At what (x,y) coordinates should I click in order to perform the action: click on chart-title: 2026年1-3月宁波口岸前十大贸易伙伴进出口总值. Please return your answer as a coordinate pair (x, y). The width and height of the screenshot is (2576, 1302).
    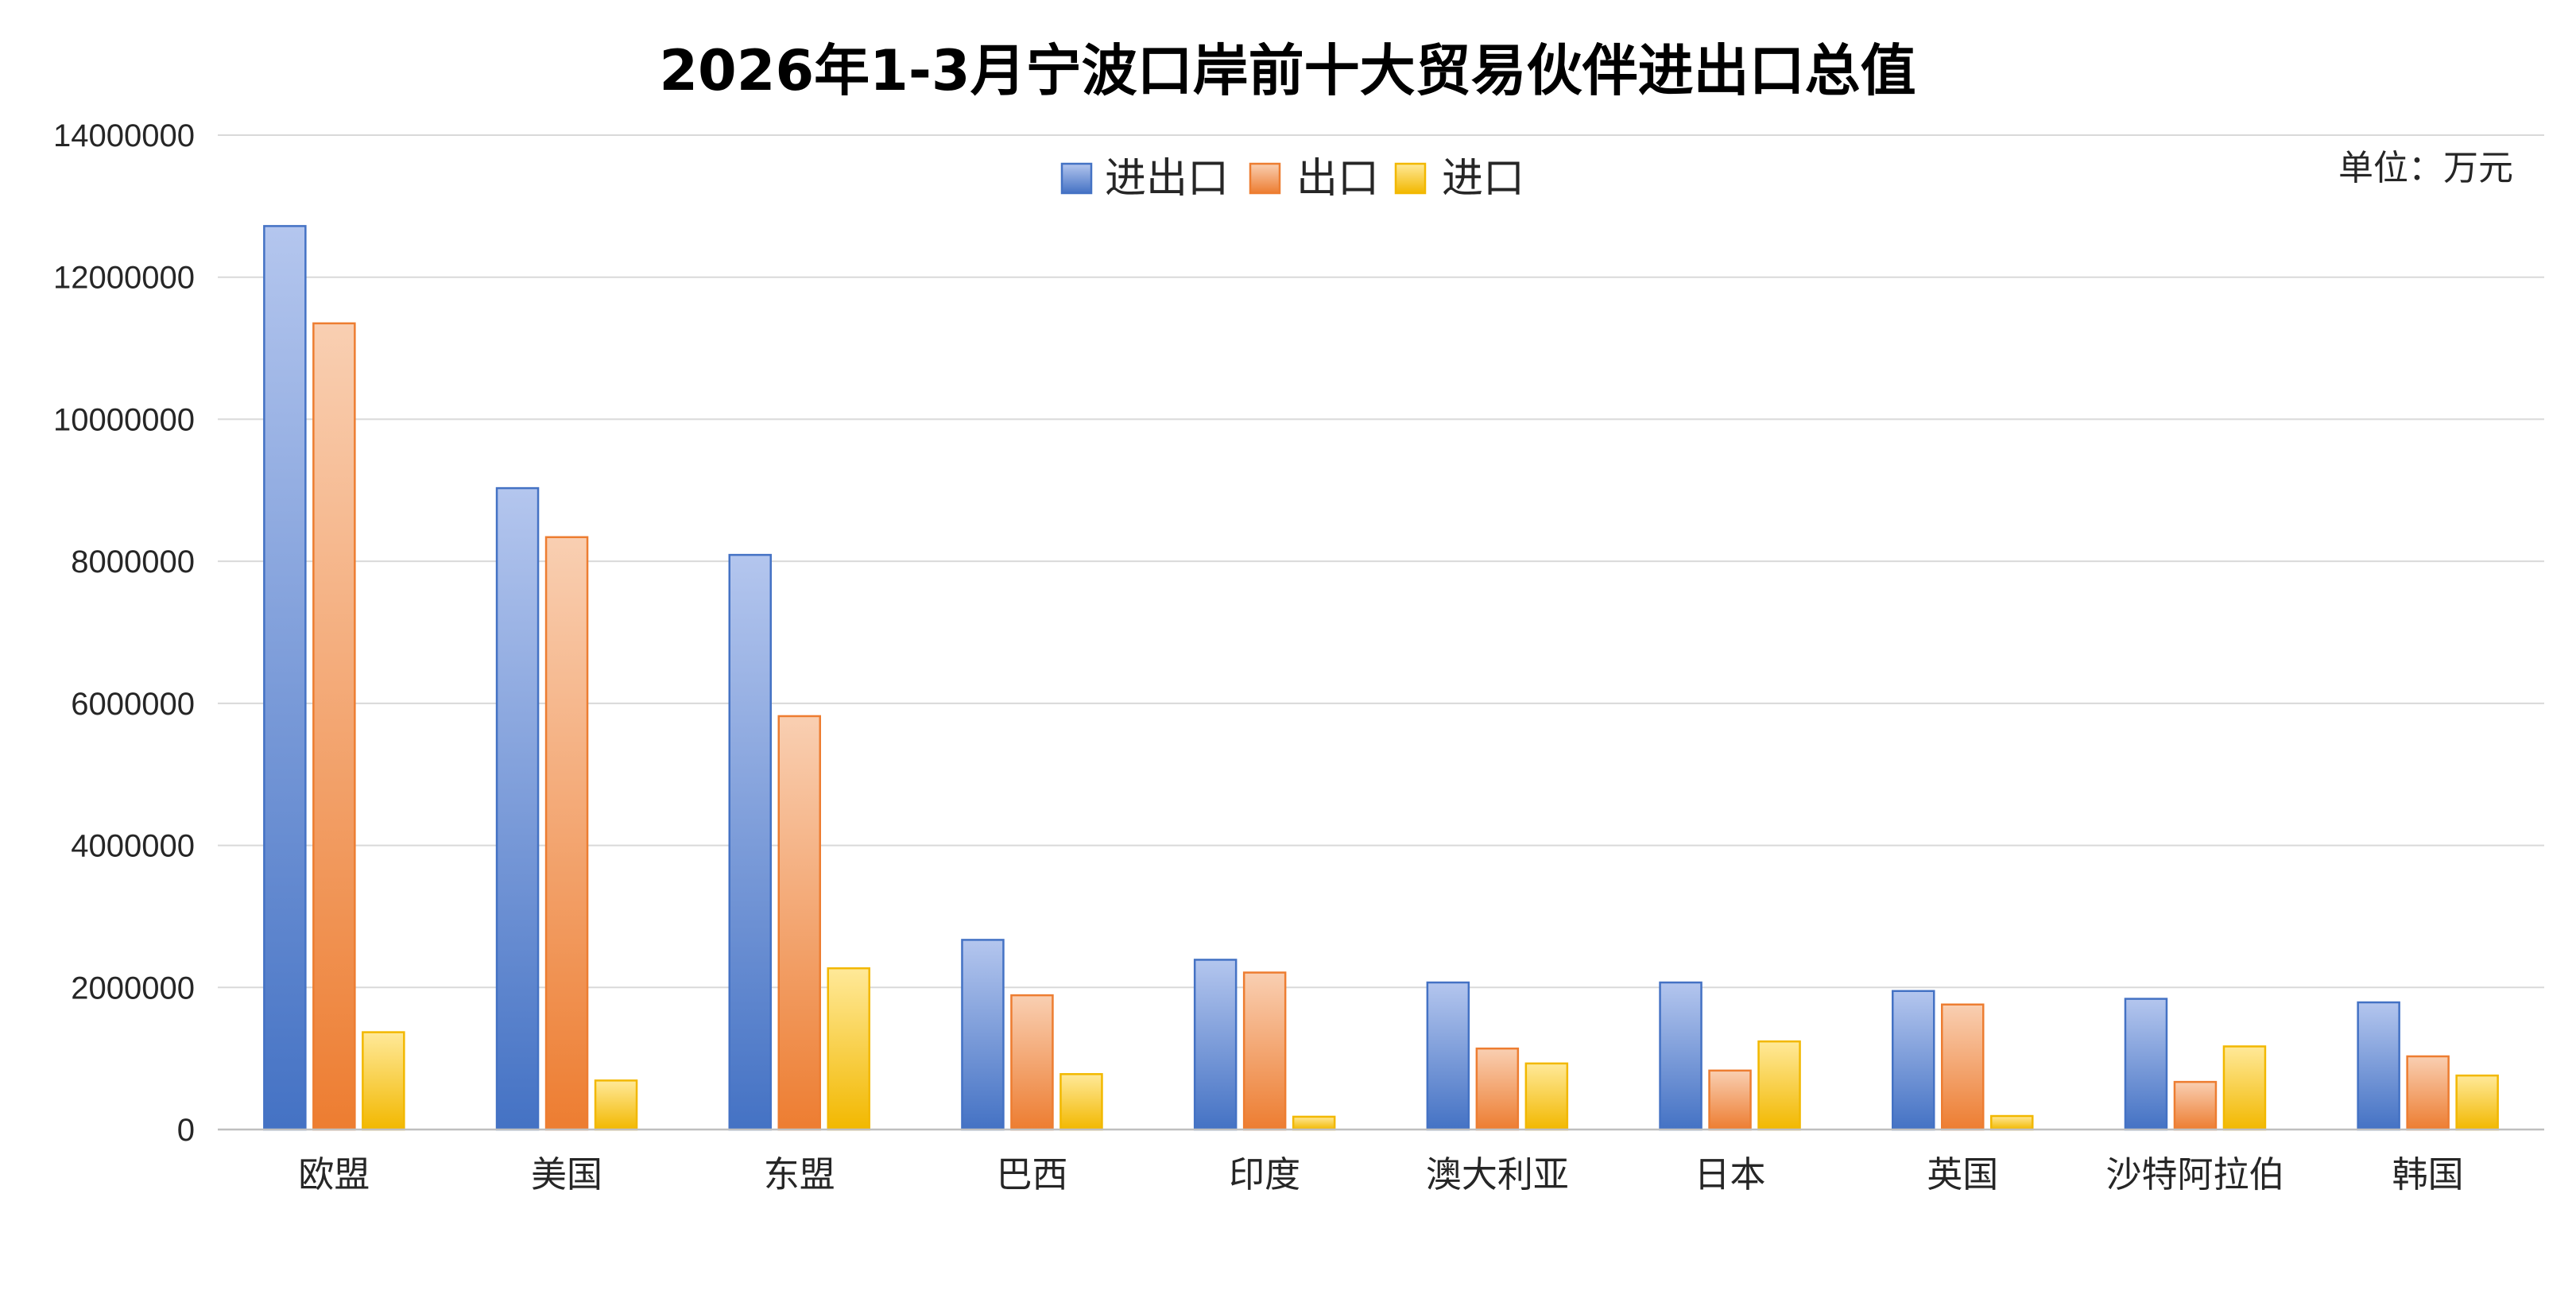
    Looking at the image, I should click on (1287, 70).